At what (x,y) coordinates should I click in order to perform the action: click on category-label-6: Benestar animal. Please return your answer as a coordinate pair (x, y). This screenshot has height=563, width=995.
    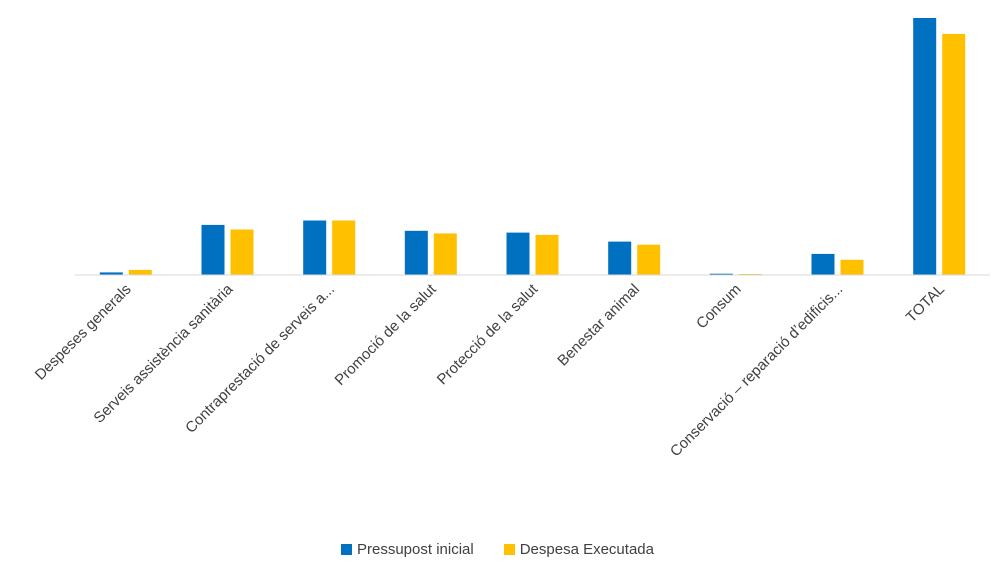
    Looking at the image, I should click on (598, 325).